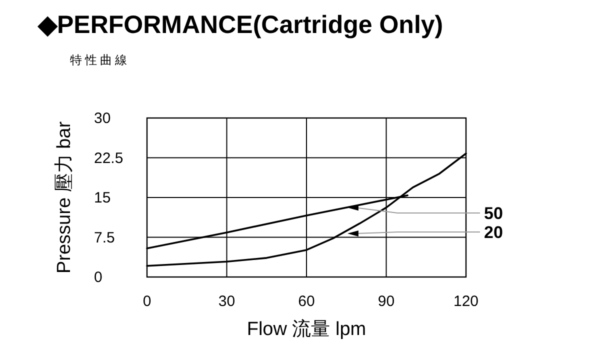  I want to click on y-tick-label: 22.5, so click(109, 158).